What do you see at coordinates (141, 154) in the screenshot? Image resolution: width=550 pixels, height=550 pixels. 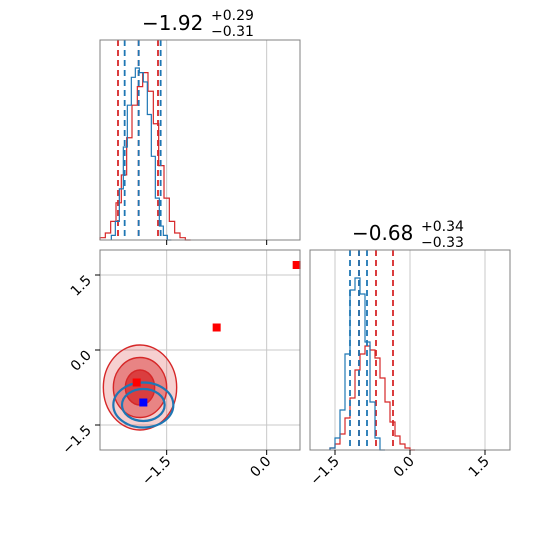 I see `hist1-series-blue` at bounding box center [141, 154].